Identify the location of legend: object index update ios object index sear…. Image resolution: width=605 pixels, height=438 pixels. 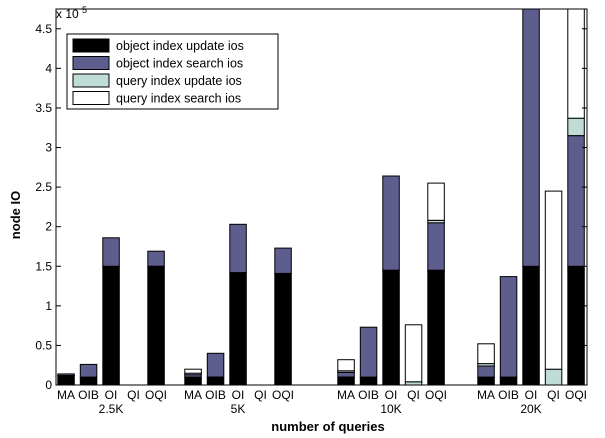
(172, 71).